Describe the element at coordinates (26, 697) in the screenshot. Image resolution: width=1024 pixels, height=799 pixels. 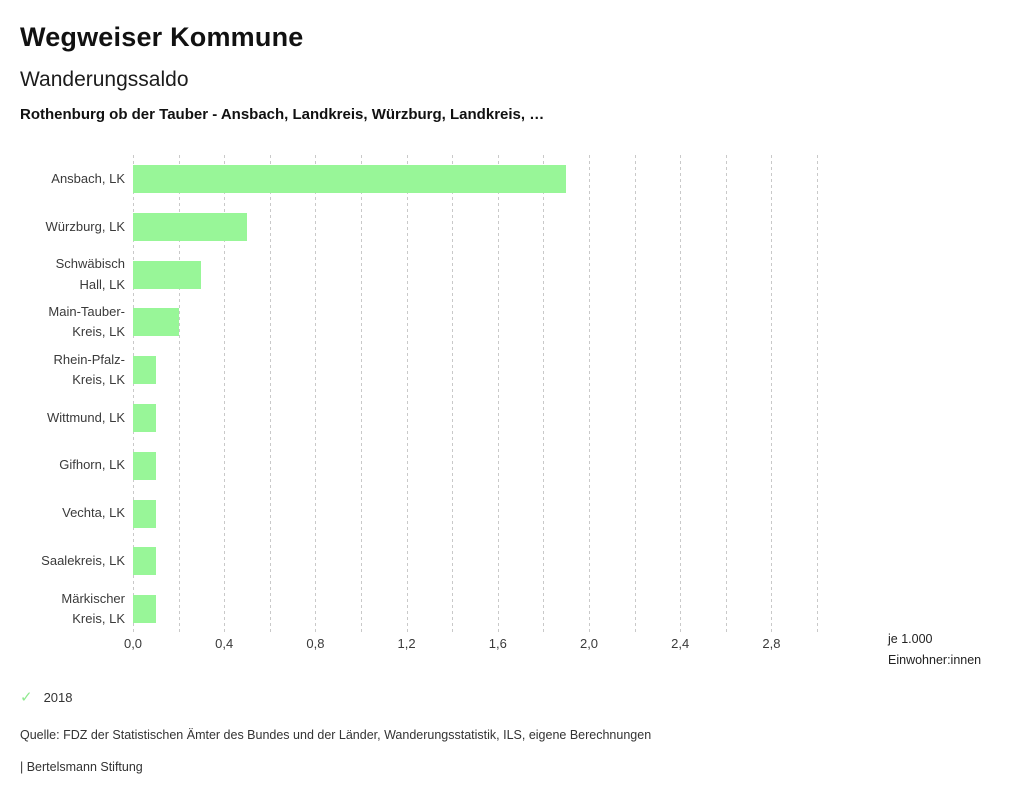
I see `check-icon: ✓` at that location.